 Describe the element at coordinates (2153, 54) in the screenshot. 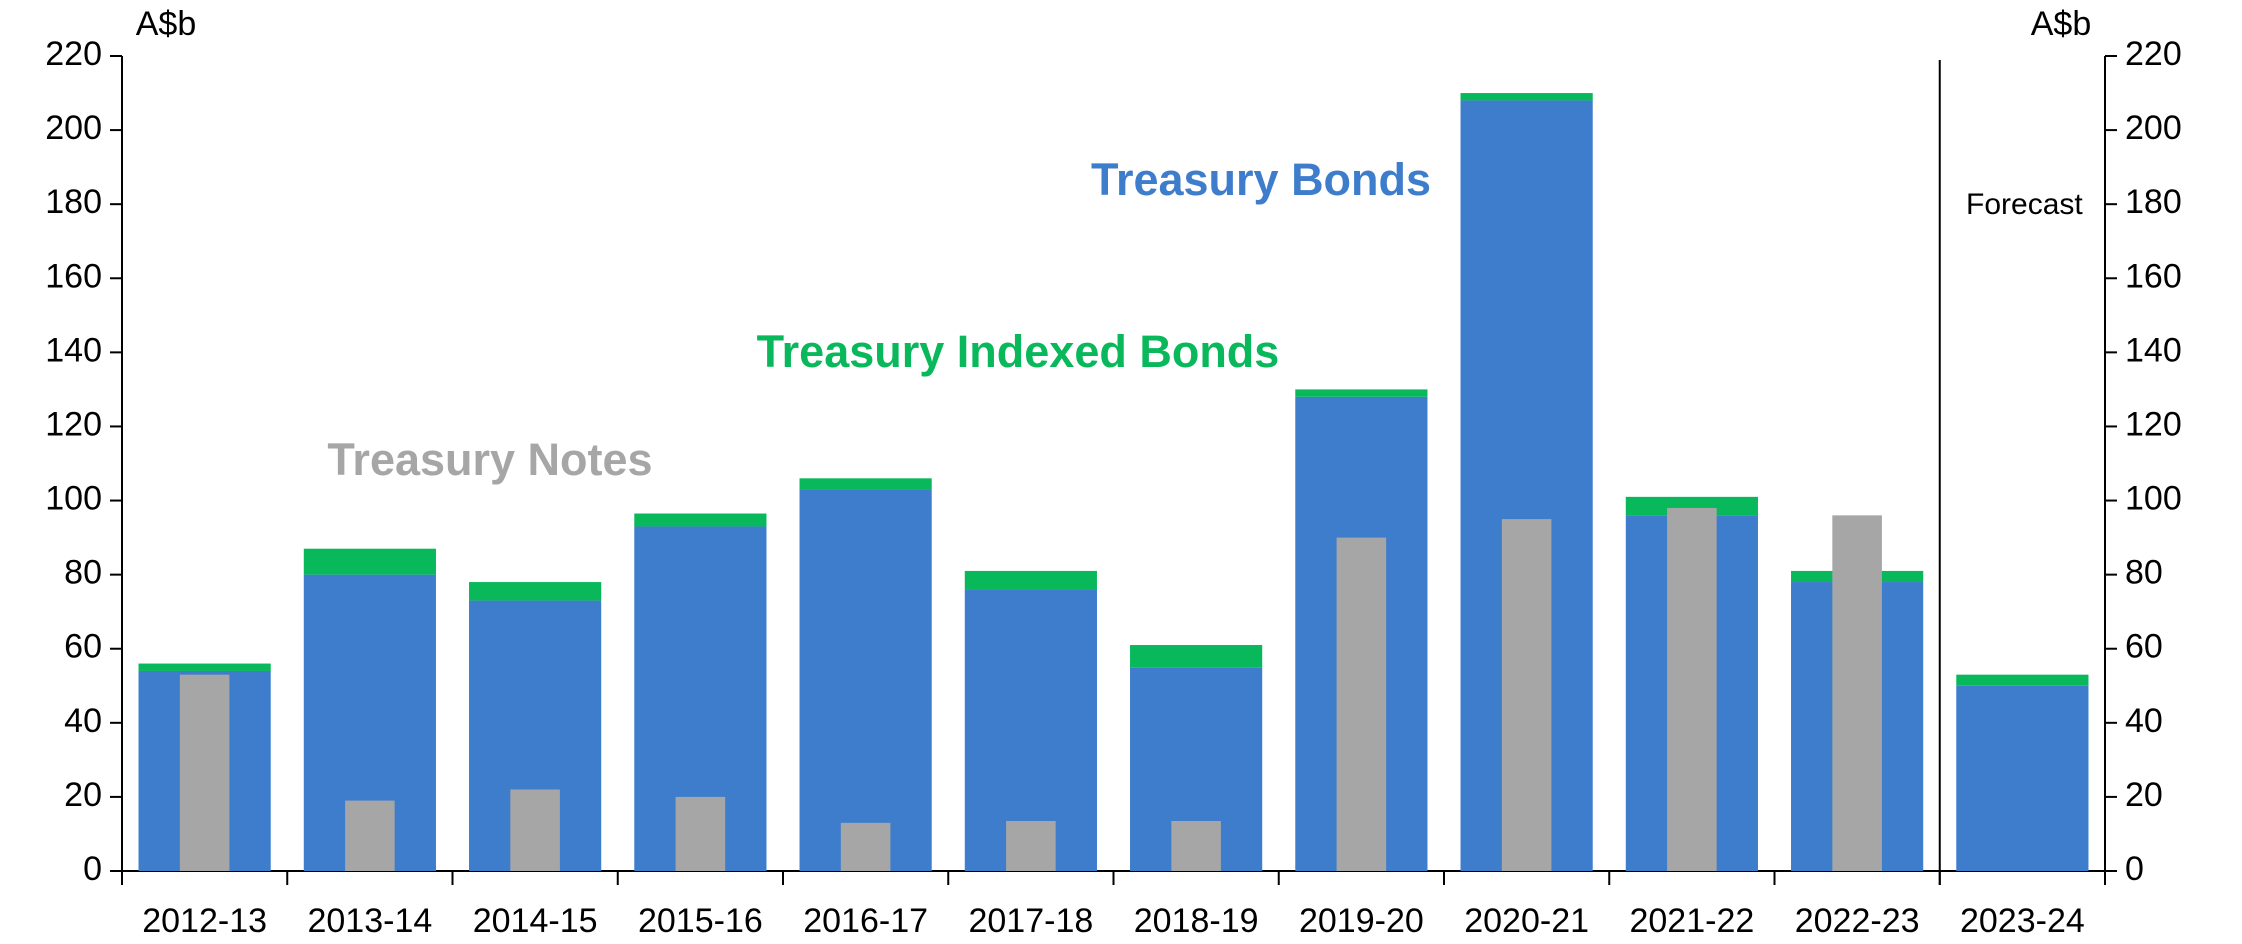

I see `y2-tick-label: 220` at that location.